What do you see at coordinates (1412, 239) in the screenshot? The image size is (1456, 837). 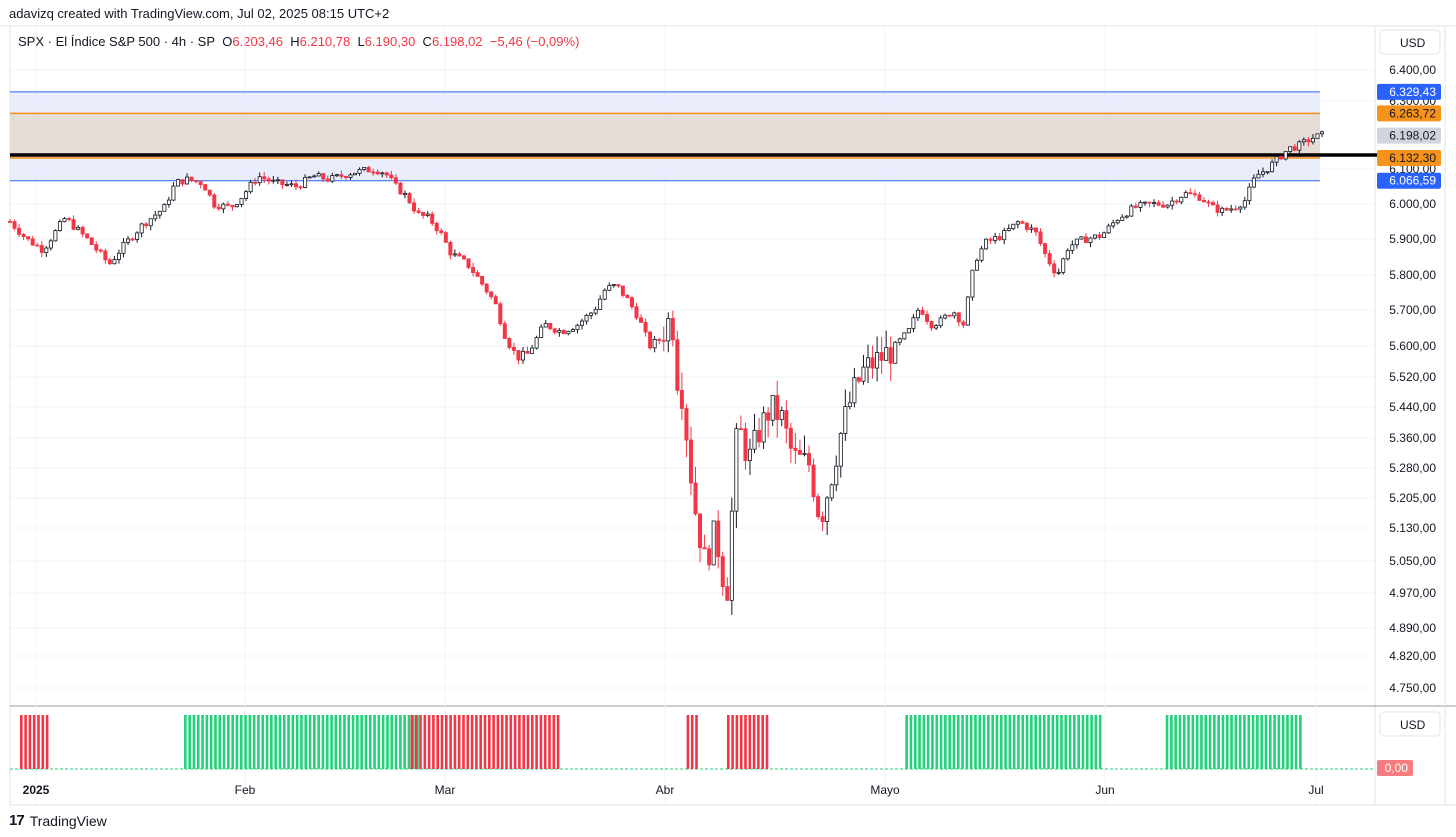 I see `y-tick-label: 5.900,00` at bounding box center [1412, 239].